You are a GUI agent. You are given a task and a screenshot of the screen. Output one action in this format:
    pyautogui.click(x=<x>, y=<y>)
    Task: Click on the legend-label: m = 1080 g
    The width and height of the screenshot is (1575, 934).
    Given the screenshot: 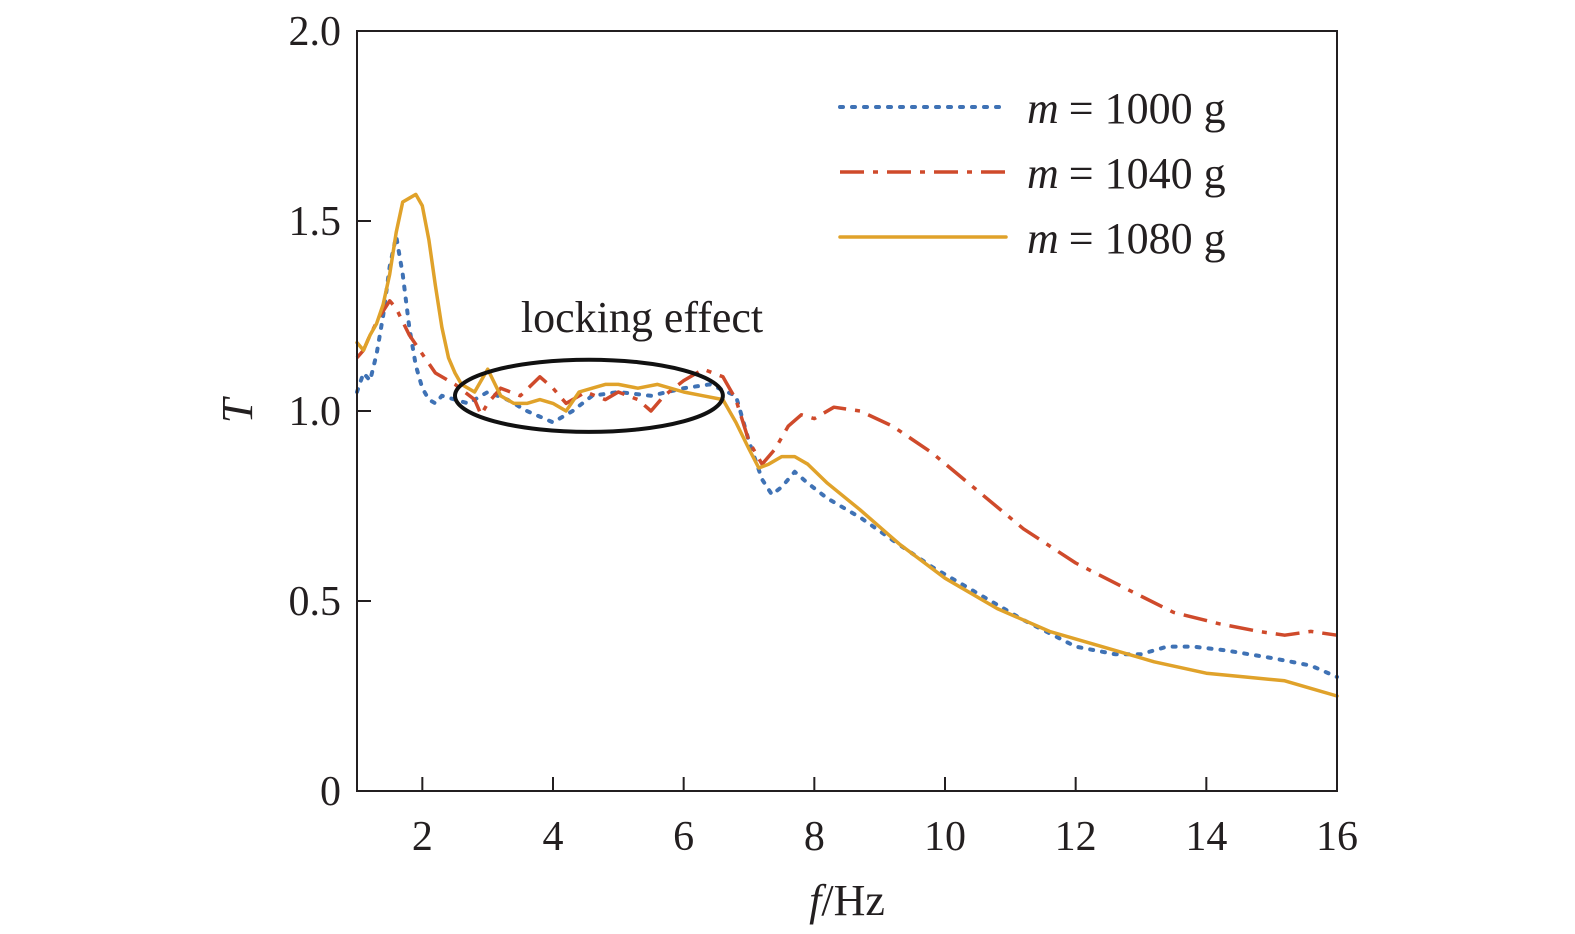 What is the action you would take?
    pyautogui.click(x=1126, y=238)
    